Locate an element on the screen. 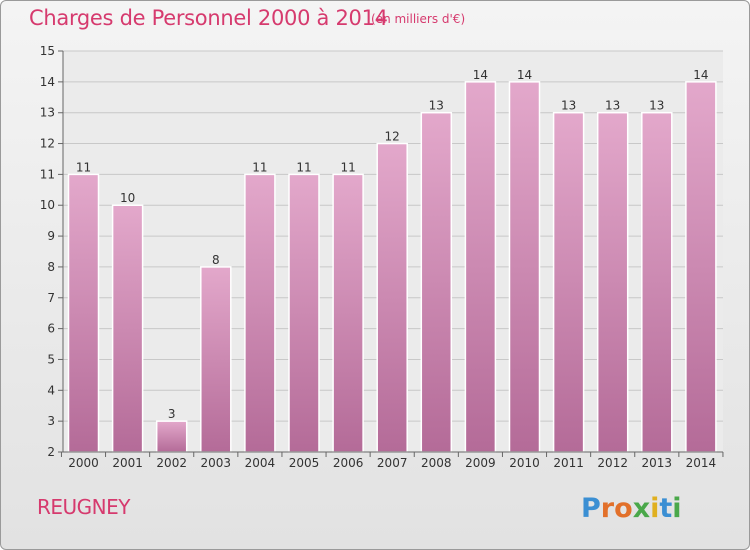 The width and height of the screenshot is (750, 550). proxiti-logo-text: Proxiti is located at coordinates (631, 508).